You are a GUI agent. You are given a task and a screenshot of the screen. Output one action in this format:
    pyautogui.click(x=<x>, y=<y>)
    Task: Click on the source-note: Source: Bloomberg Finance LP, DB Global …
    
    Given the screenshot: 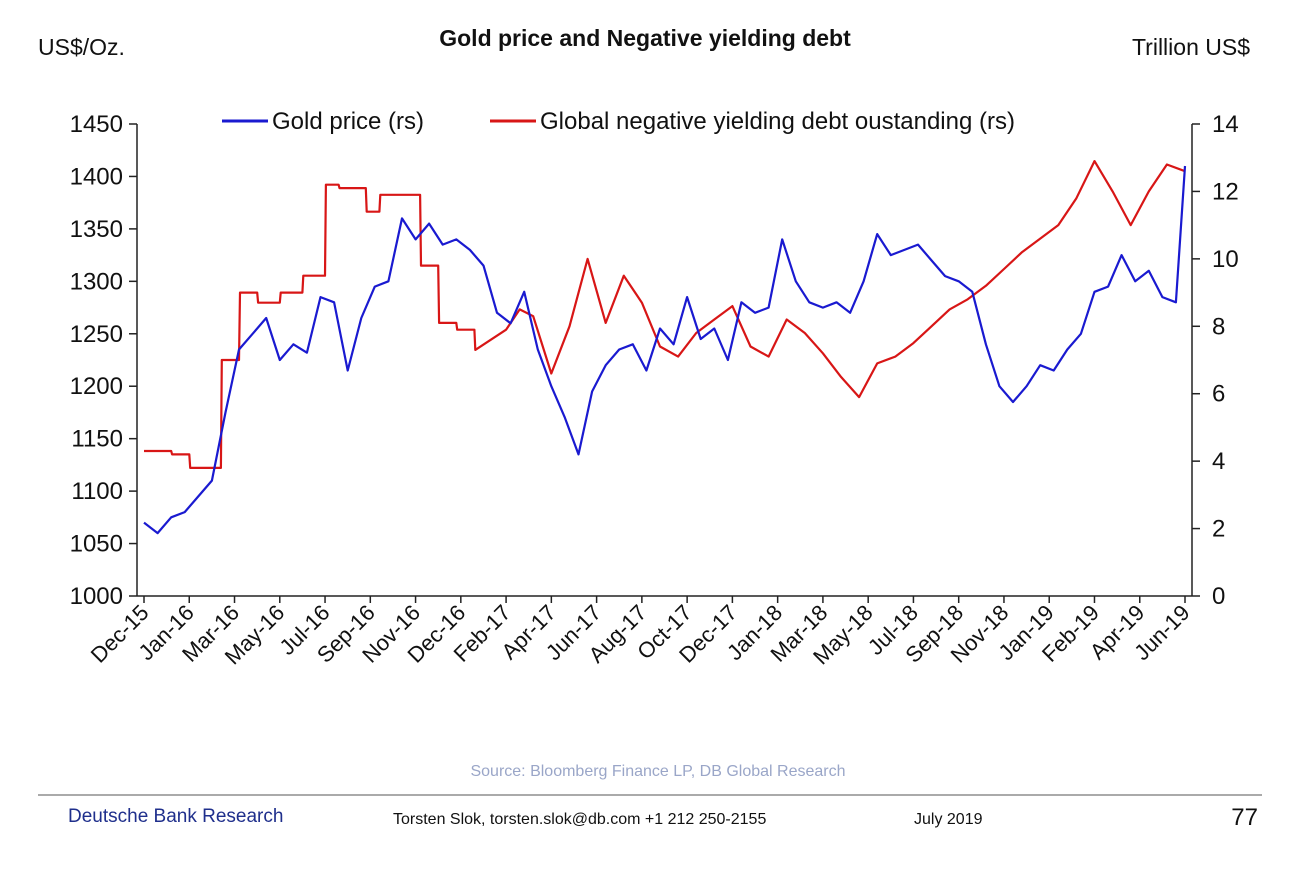 What is the action you would take?
    pyautogui.click(x=657, y=771)
    